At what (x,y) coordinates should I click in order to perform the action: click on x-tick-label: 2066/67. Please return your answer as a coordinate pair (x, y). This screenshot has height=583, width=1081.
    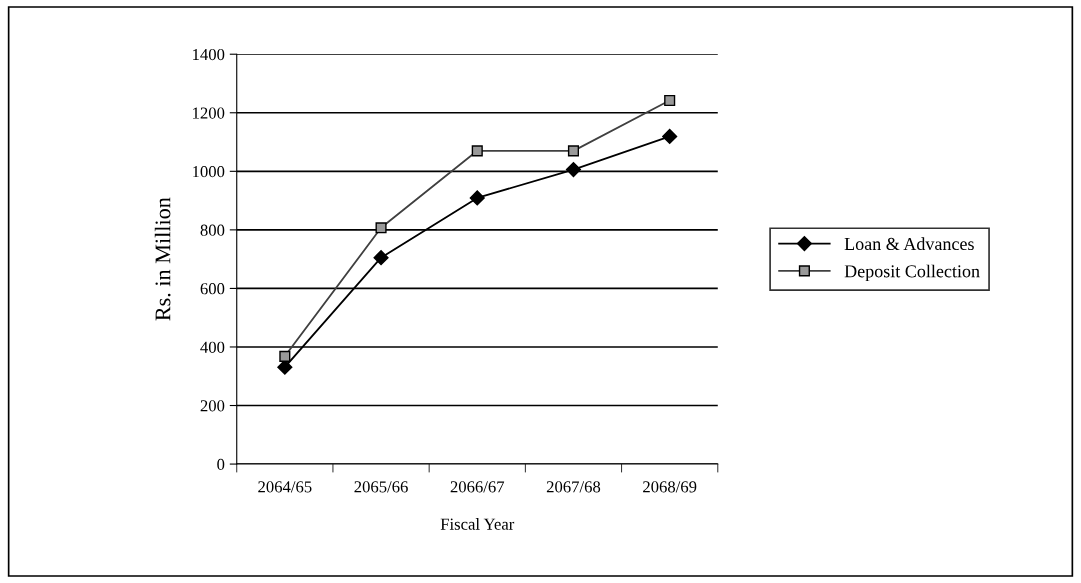
    Looking at the image, I should click on (477, 487).